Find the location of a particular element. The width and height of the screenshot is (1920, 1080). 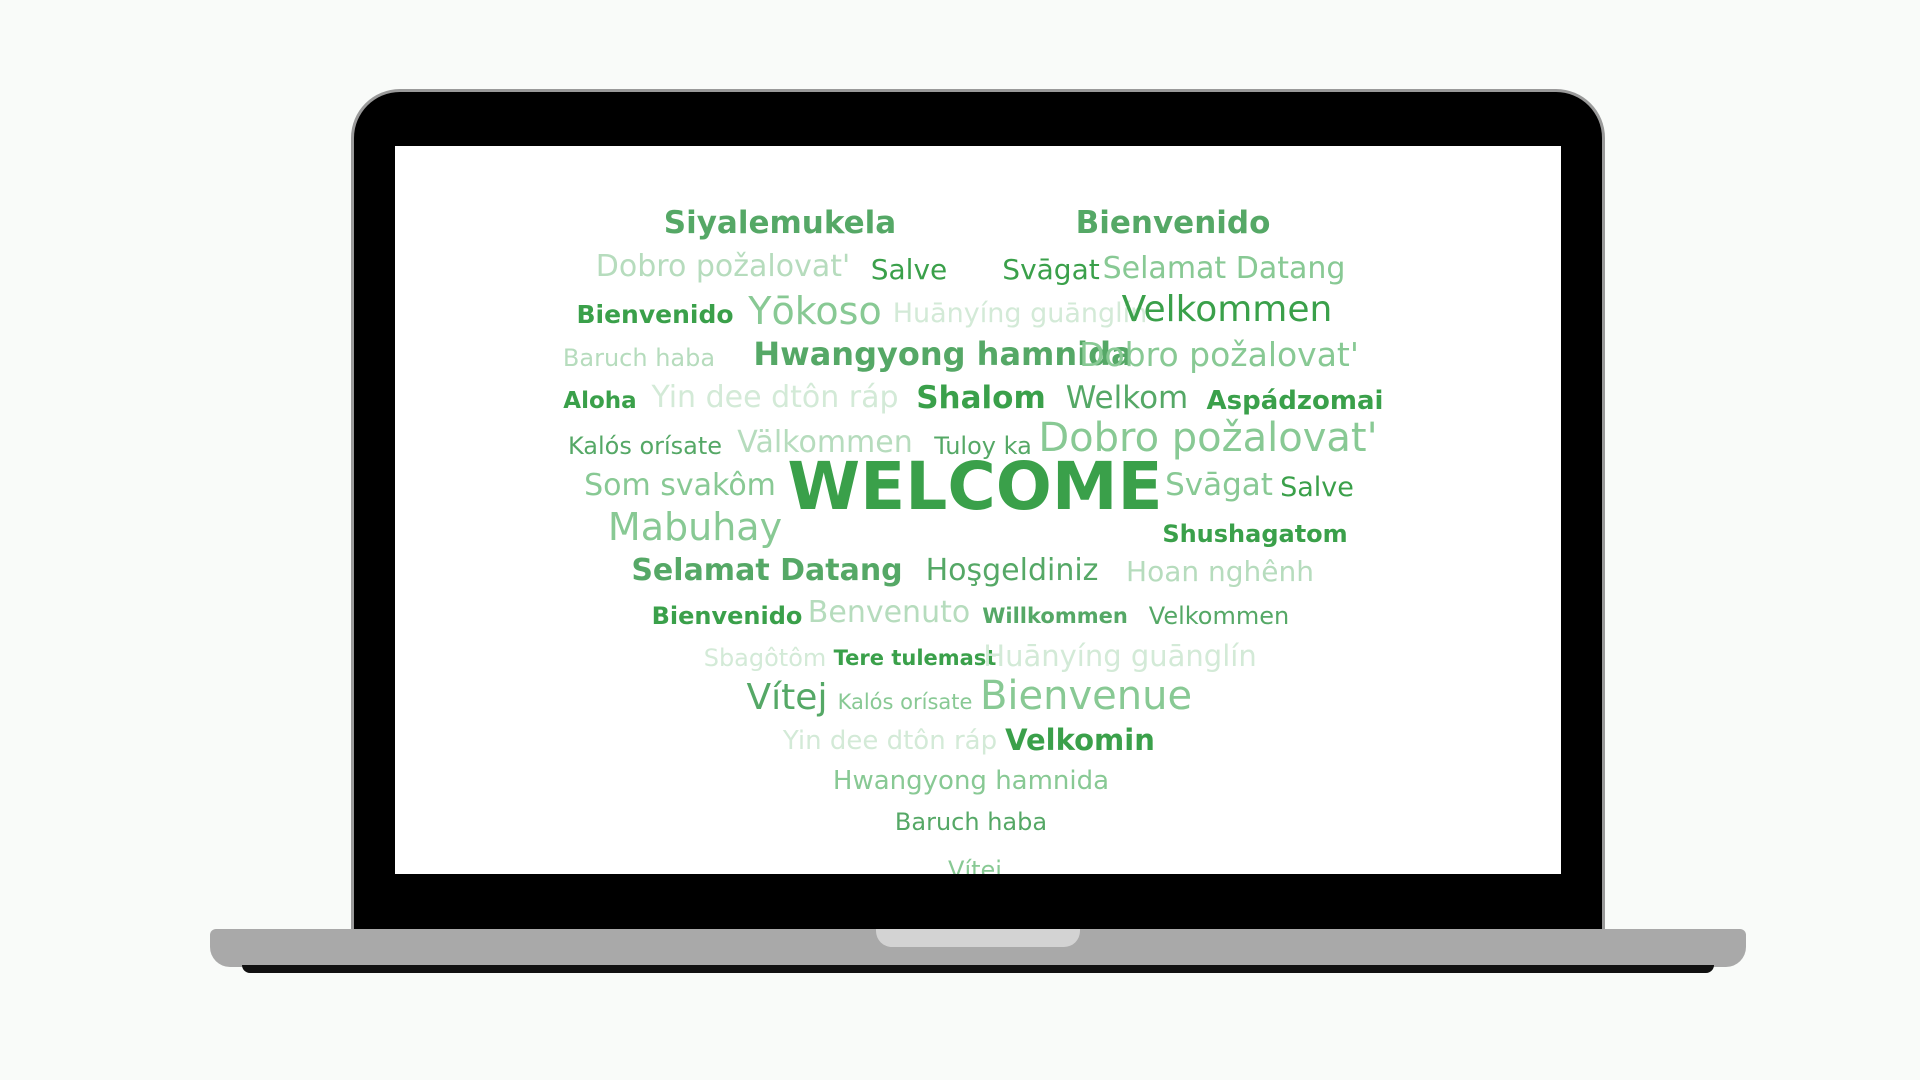

word: Som svakôm is located at coordinates (680, 485).